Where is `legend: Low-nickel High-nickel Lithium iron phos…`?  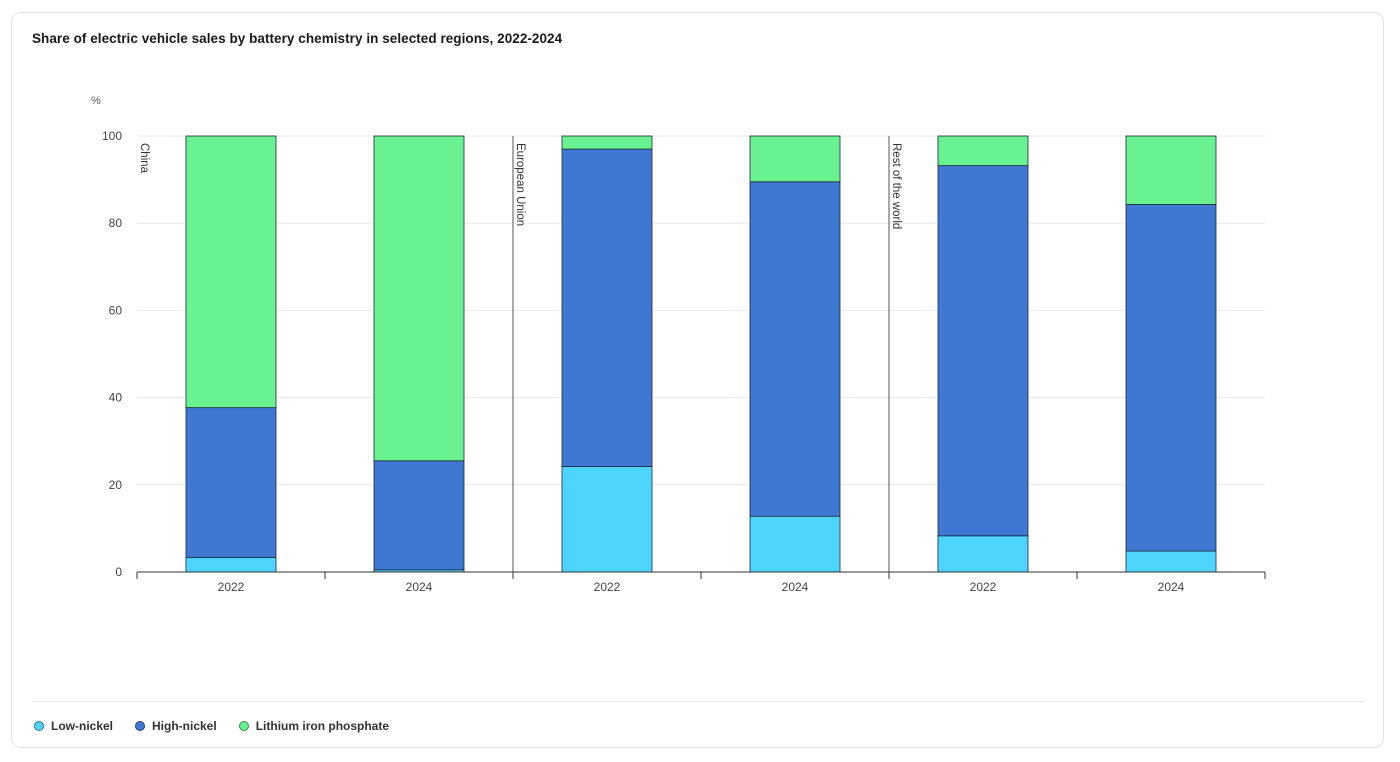
legend: Low-nickel High-nickel Lithium iron phos… is located at coordinates (211, 726).